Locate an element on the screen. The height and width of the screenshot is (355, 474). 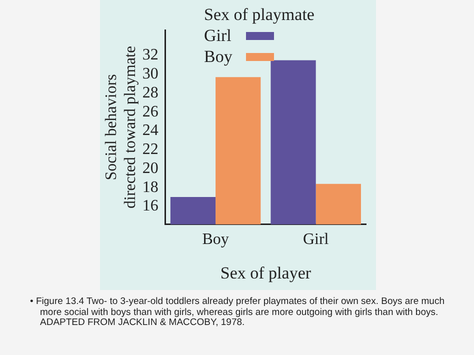
y-tick-label: 26 is located at coordinates (150, 111).